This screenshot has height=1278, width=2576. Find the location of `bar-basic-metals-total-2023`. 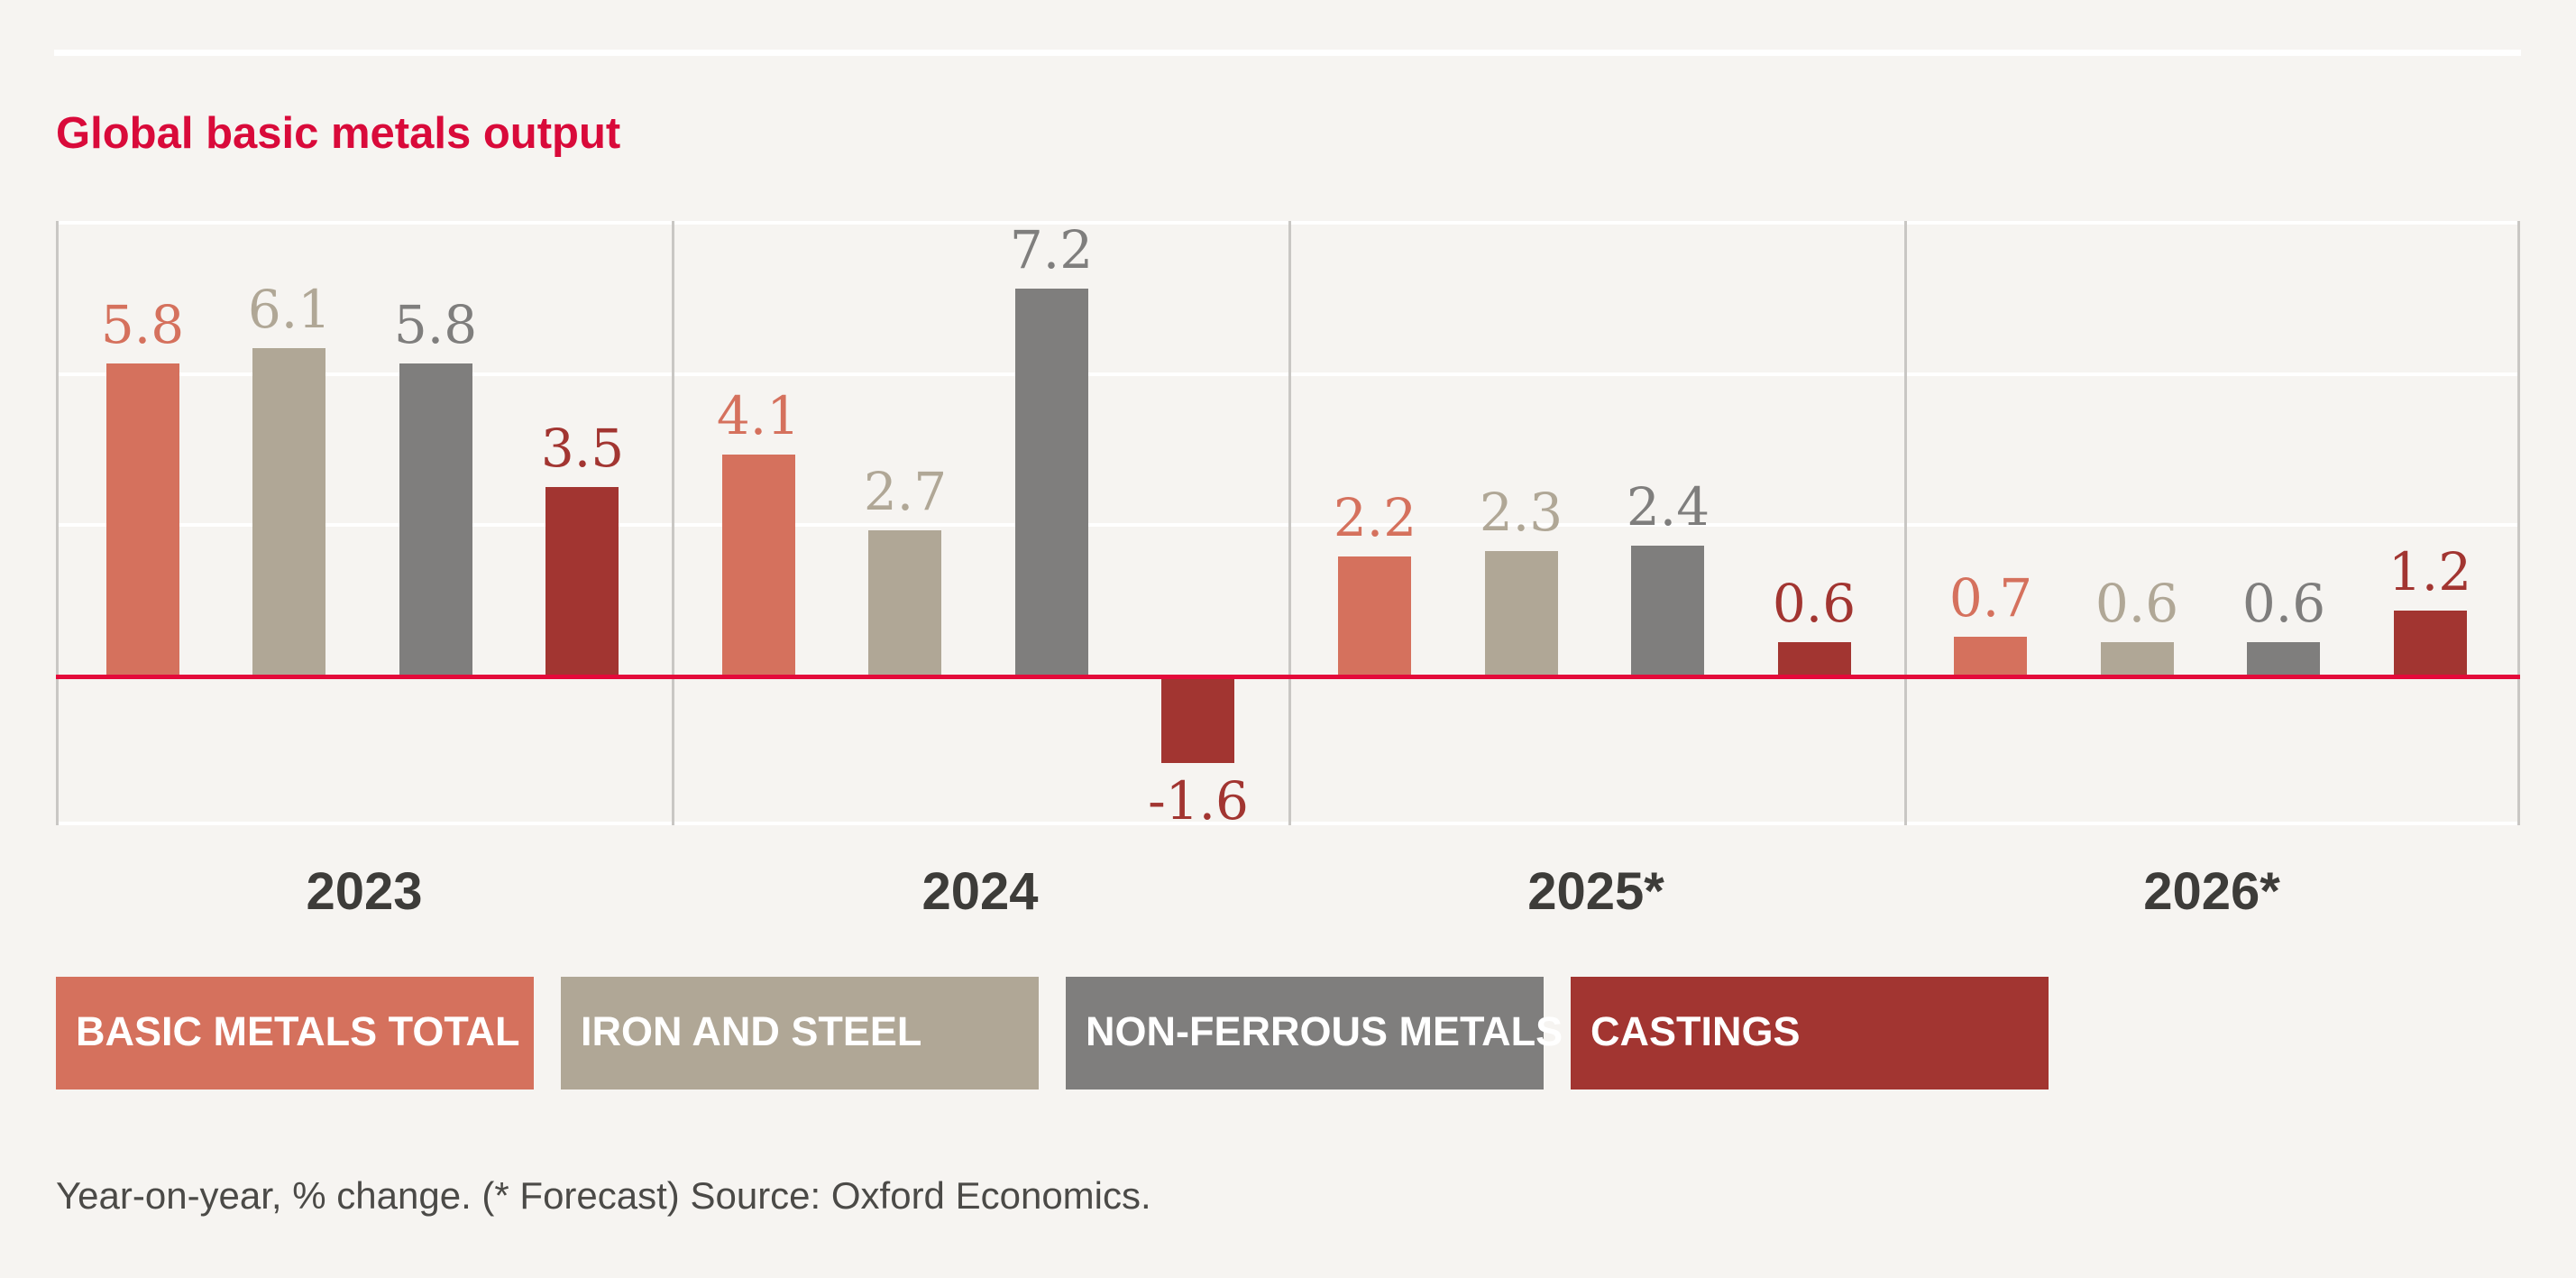

bar-basic-metals-total-2023 is located at coordinates (142, 519).